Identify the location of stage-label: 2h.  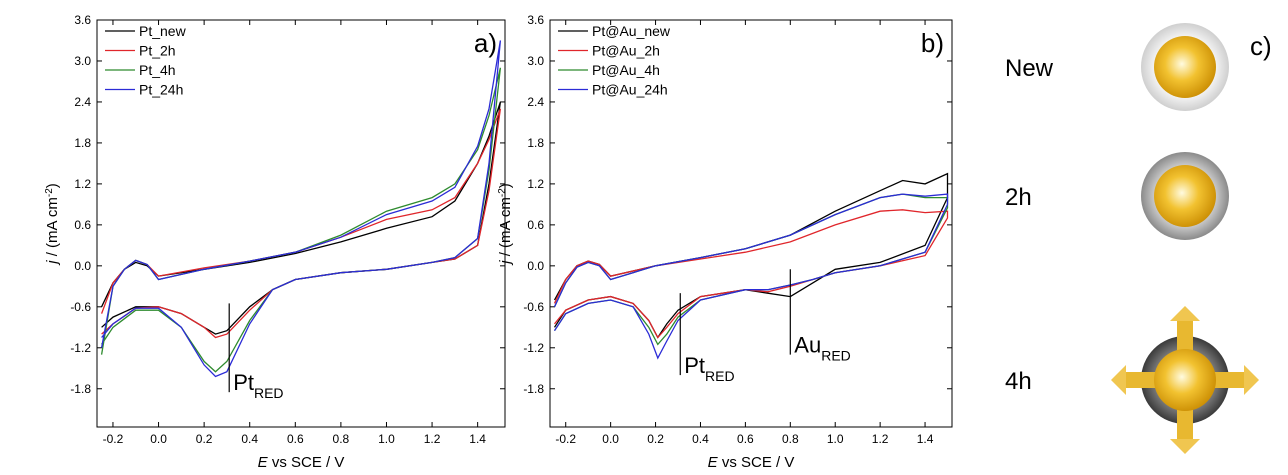
(1018, 197).